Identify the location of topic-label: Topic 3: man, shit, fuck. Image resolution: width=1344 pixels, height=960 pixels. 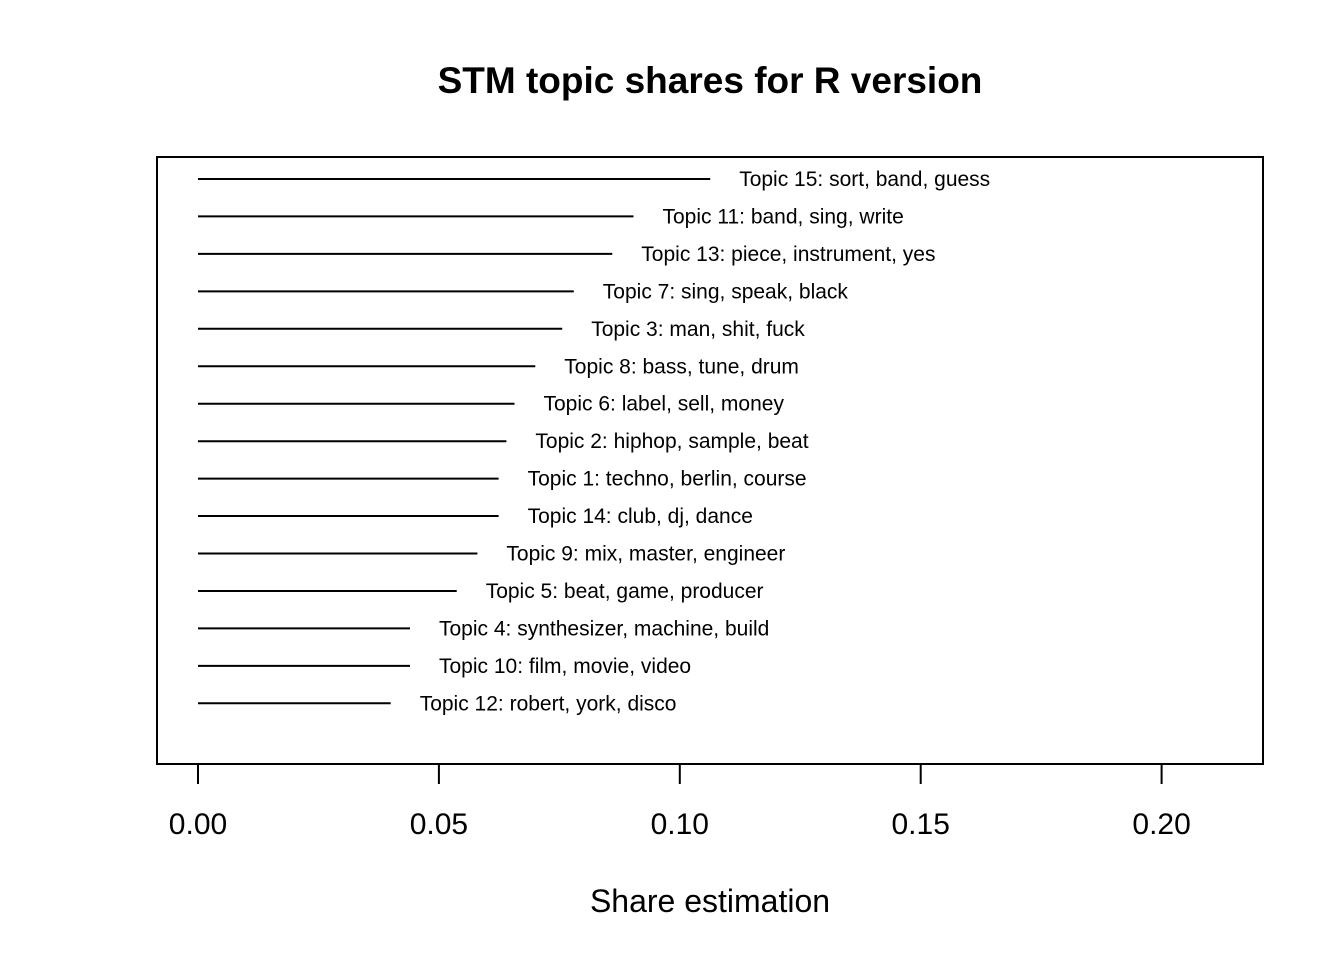
(698, 329).